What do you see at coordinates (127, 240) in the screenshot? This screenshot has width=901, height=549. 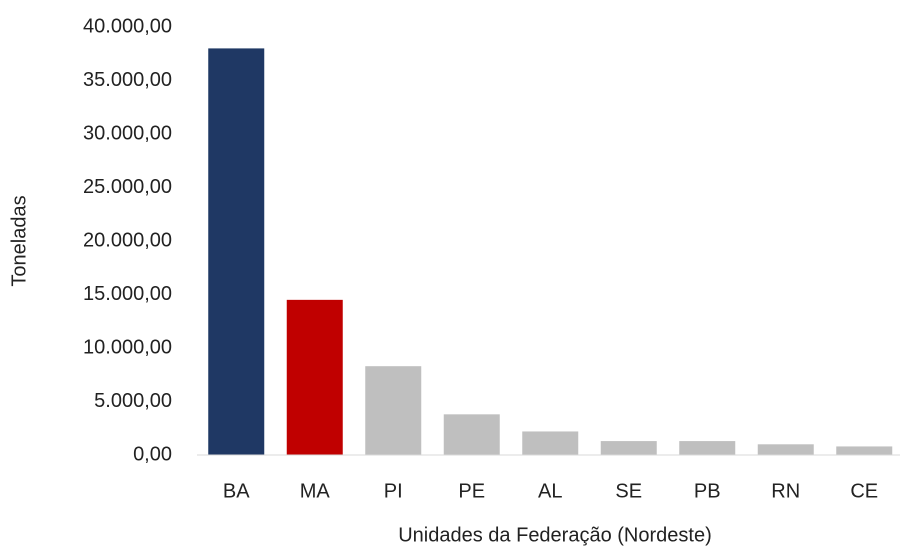 I see `y-tick-label: 20.000,00` at bounding box center [127, 240].